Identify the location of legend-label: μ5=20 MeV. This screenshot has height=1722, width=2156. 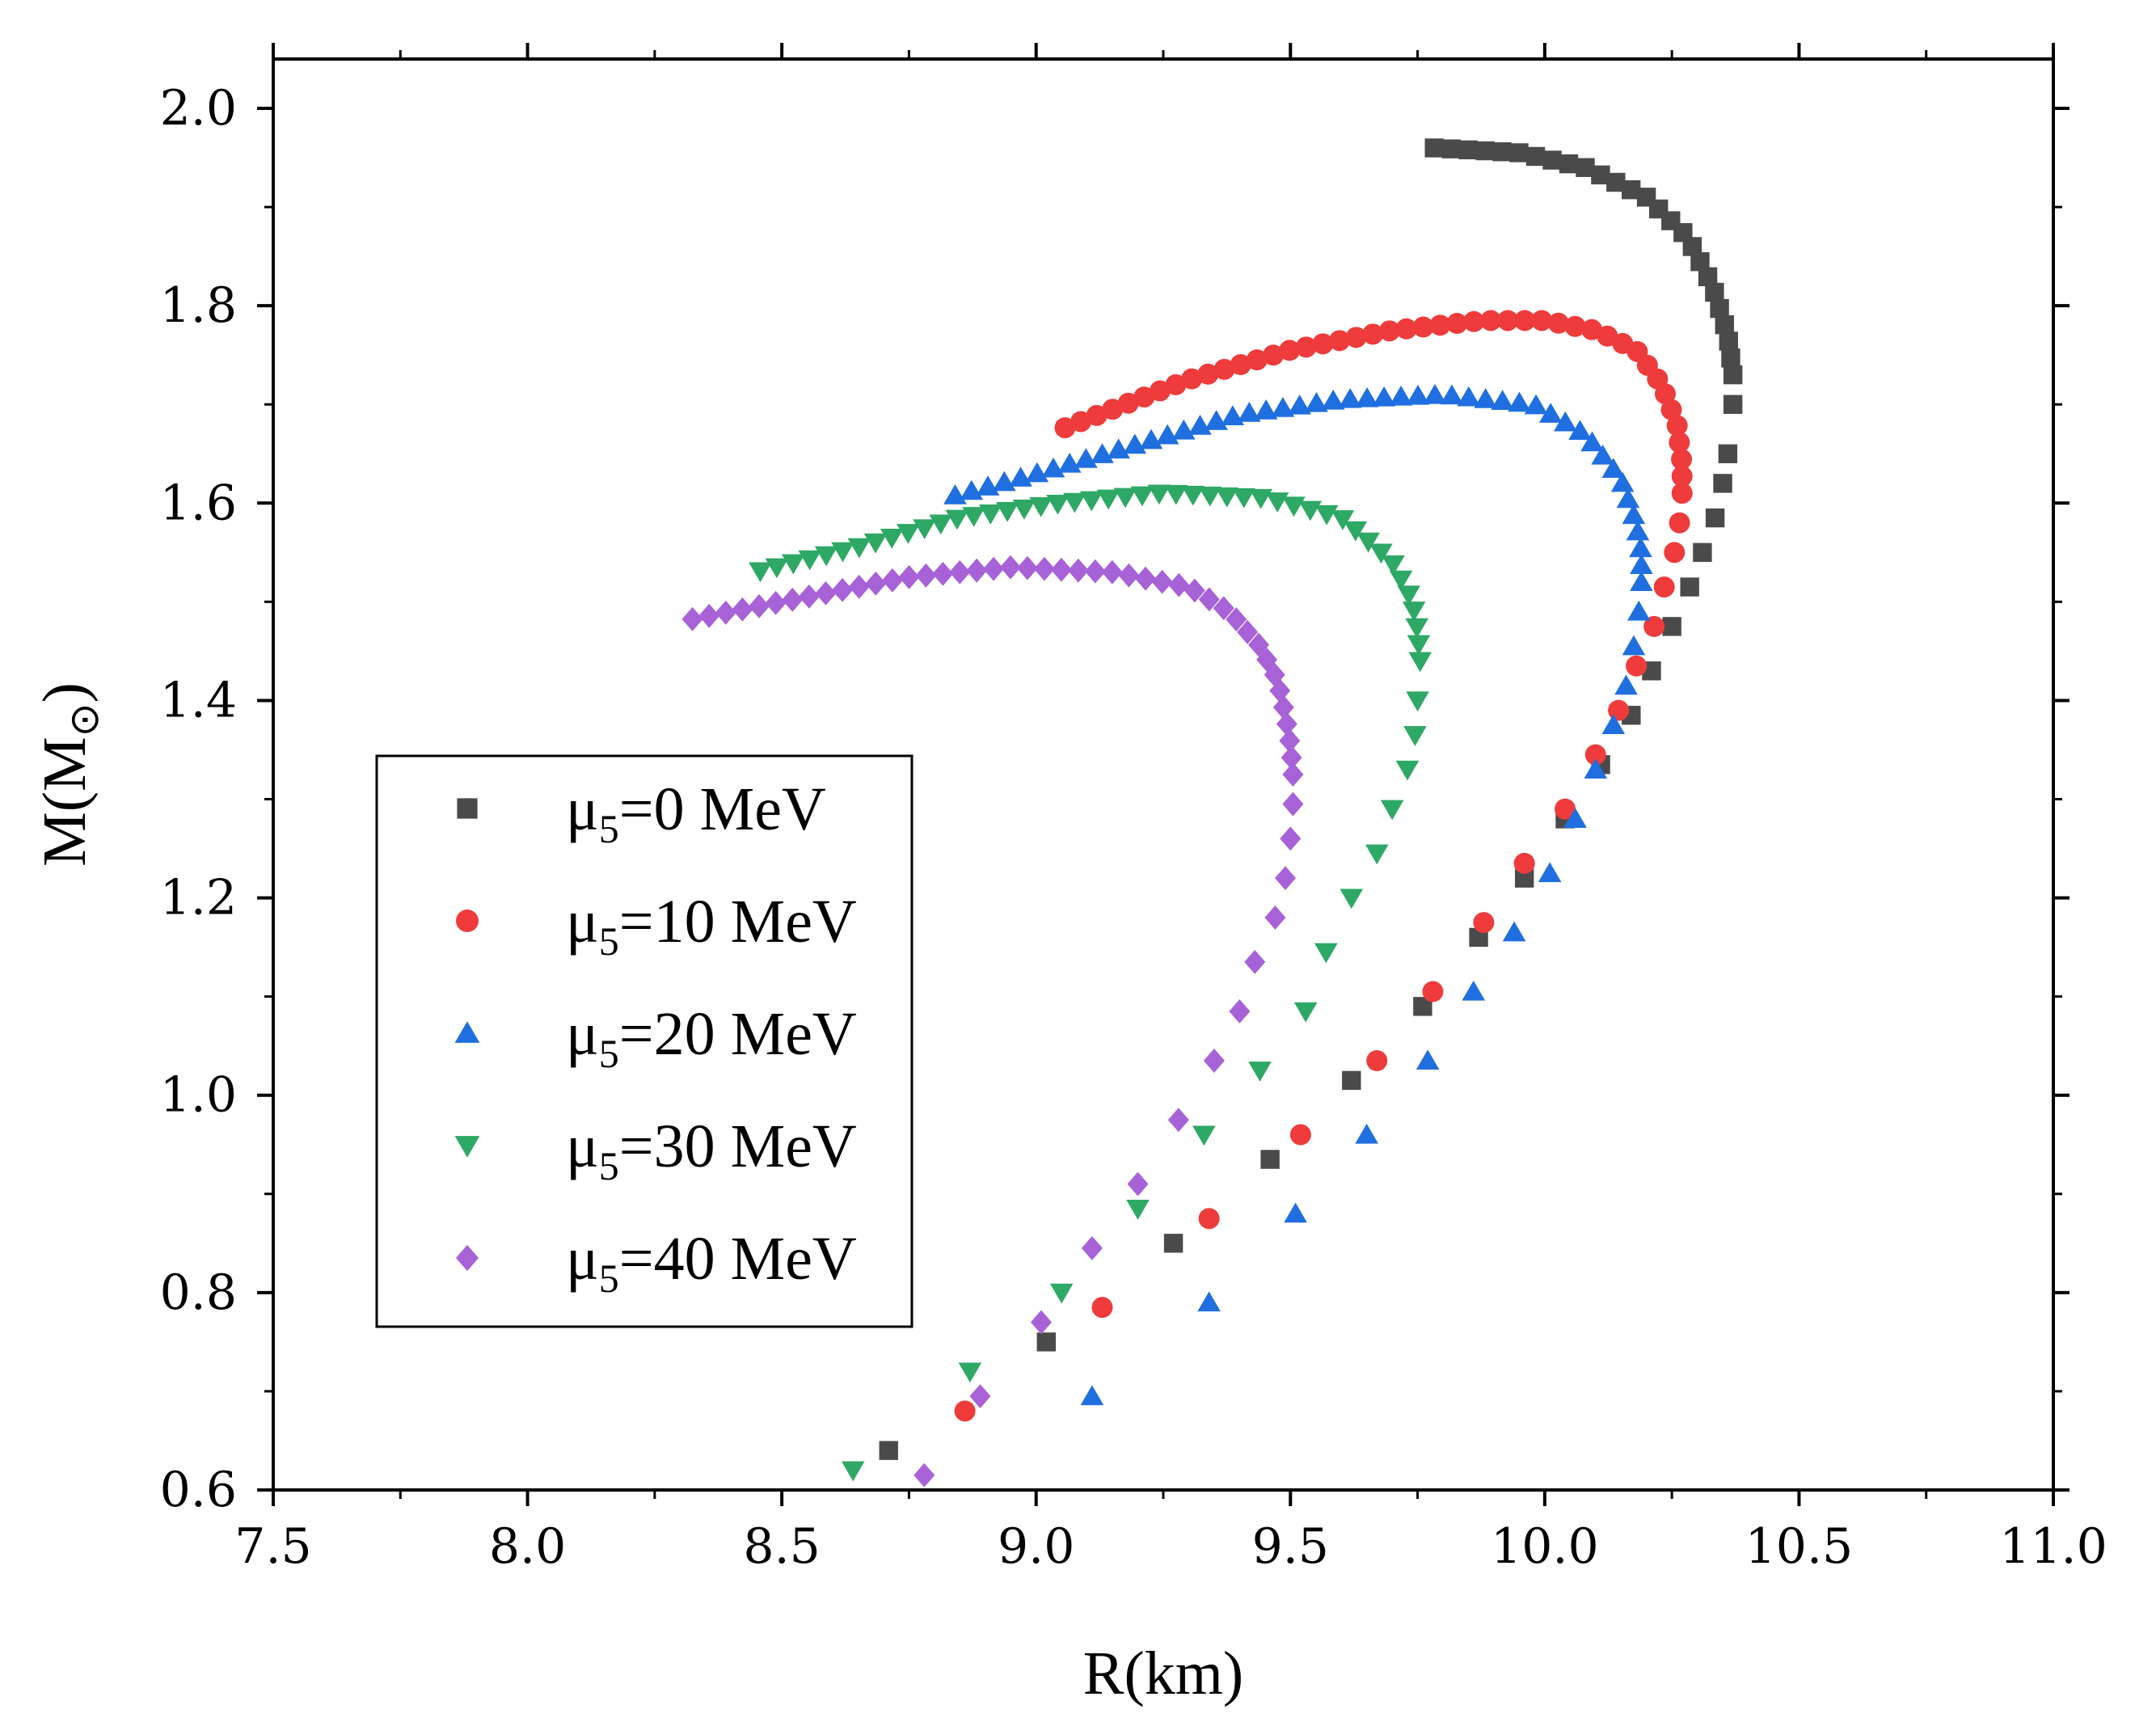
(712, 1038).